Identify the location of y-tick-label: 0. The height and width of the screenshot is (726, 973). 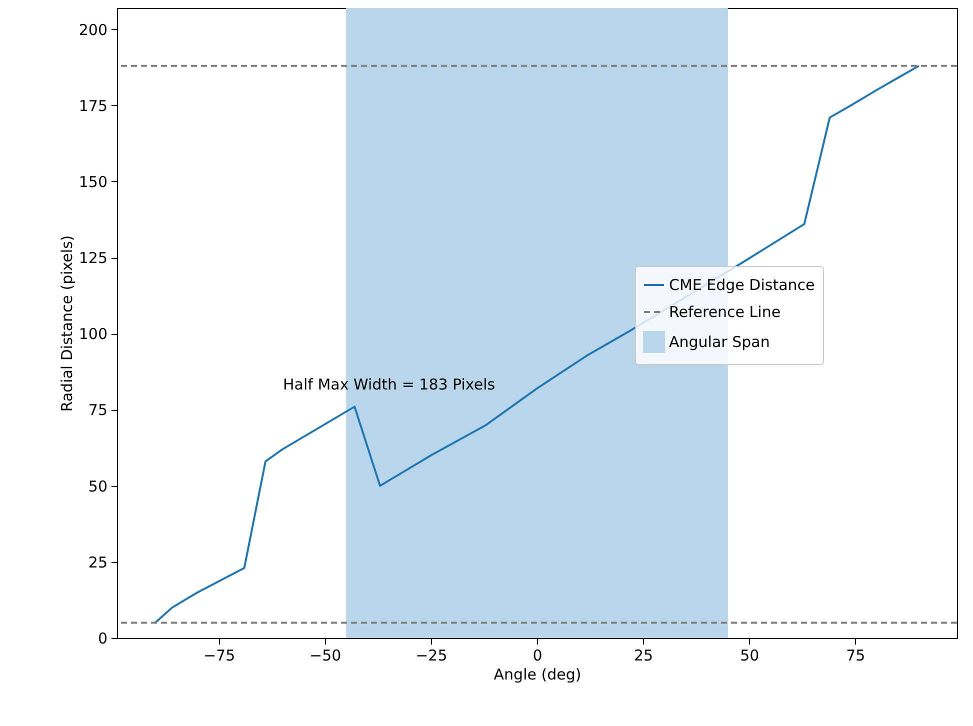
(103, 639).